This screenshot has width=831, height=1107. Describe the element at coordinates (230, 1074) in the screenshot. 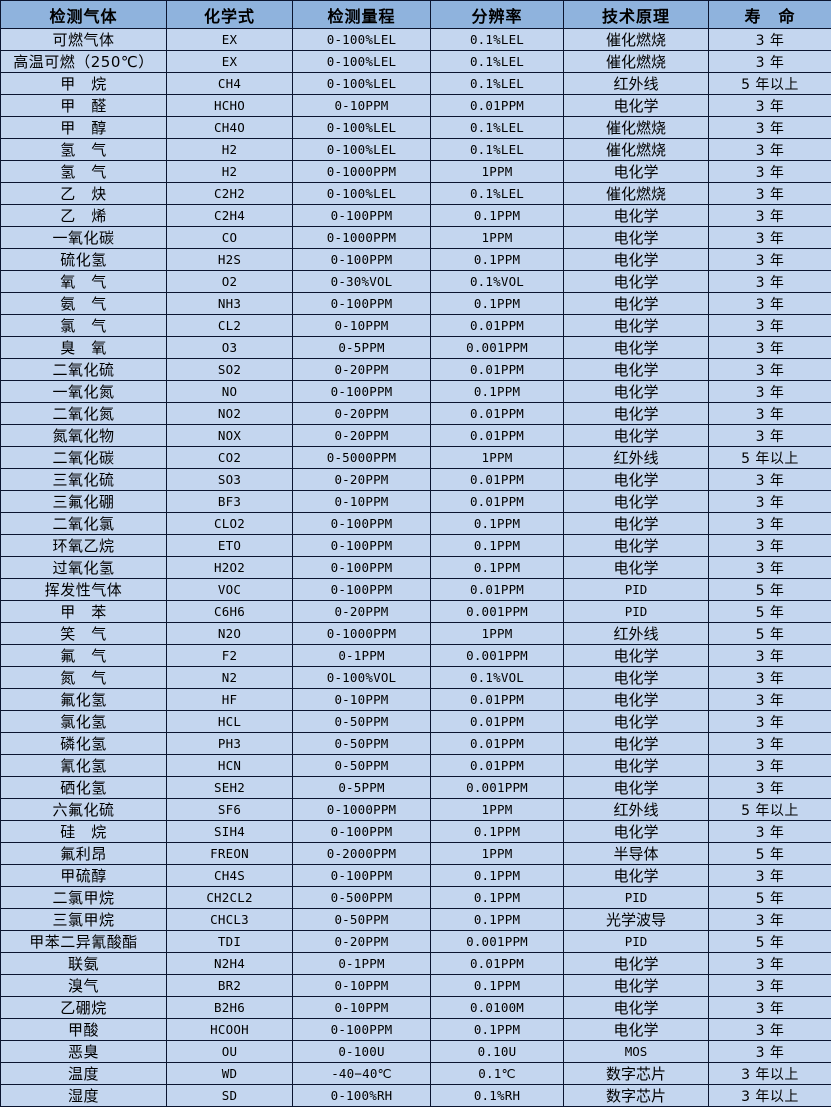

I see `cell-formula: WD` at that location.